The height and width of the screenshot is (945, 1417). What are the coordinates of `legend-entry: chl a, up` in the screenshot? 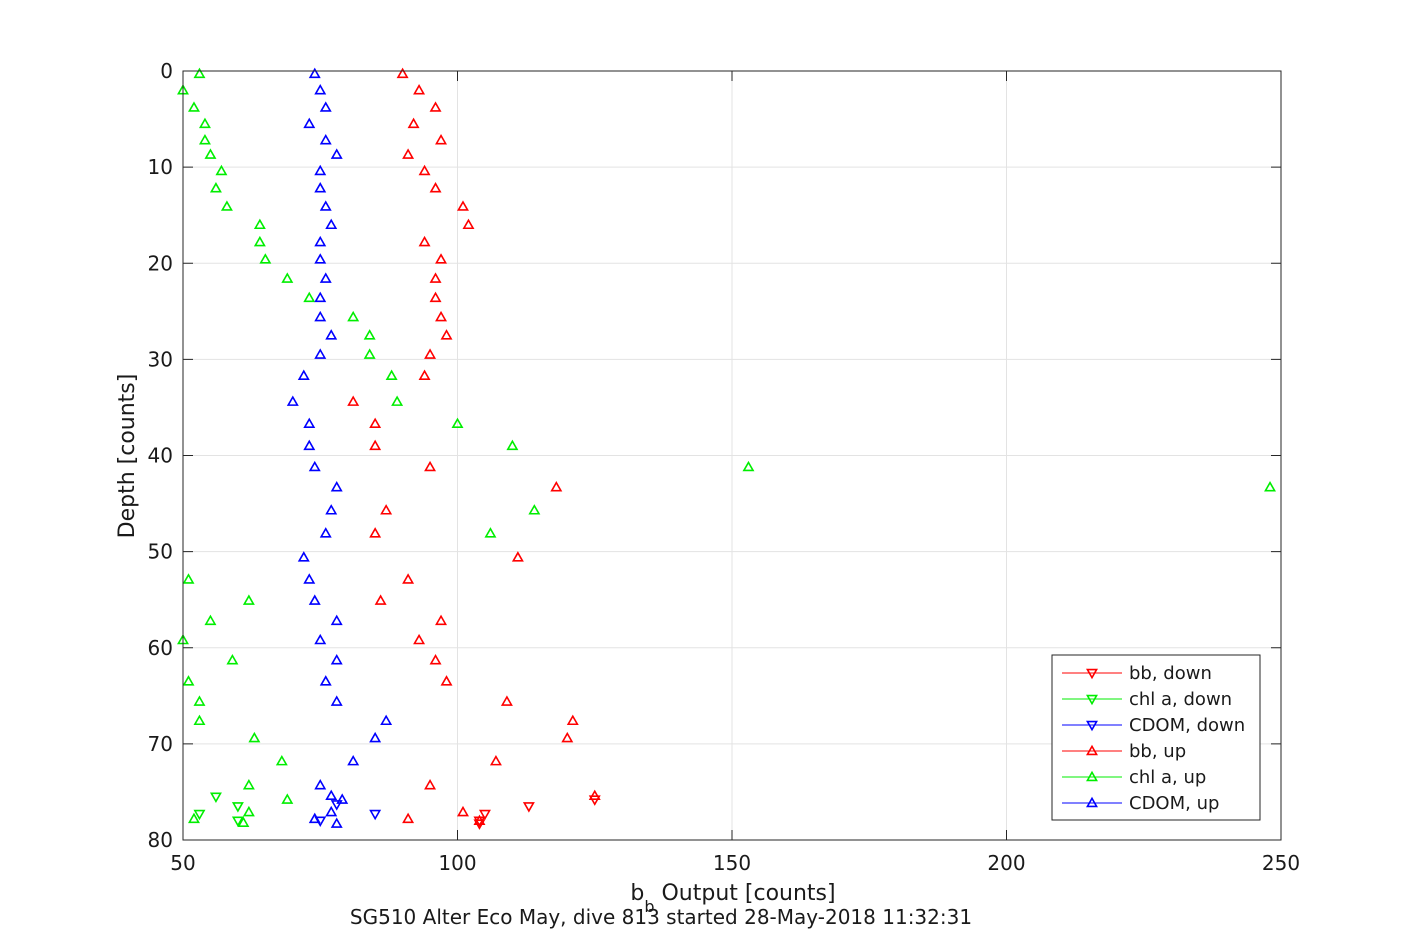 It's located at (1134, 777).